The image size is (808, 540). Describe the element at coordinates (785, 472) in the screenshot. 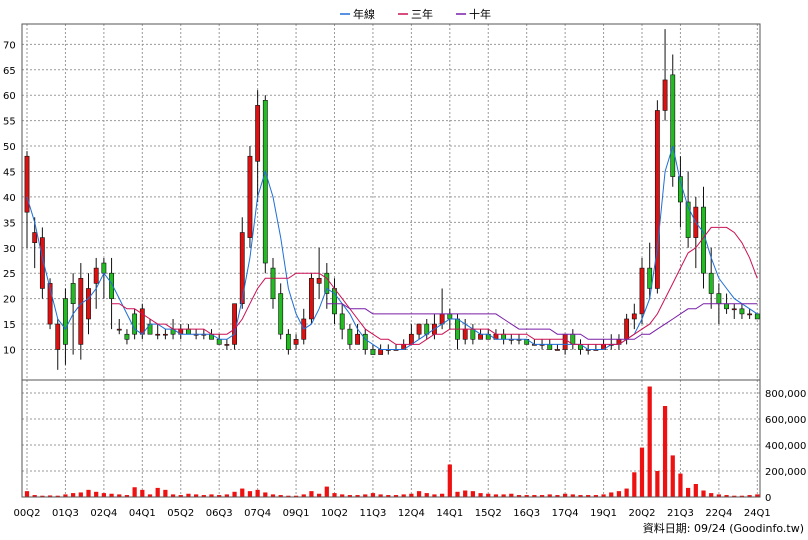

I see `volume-tick-label: 200,000` at that location.